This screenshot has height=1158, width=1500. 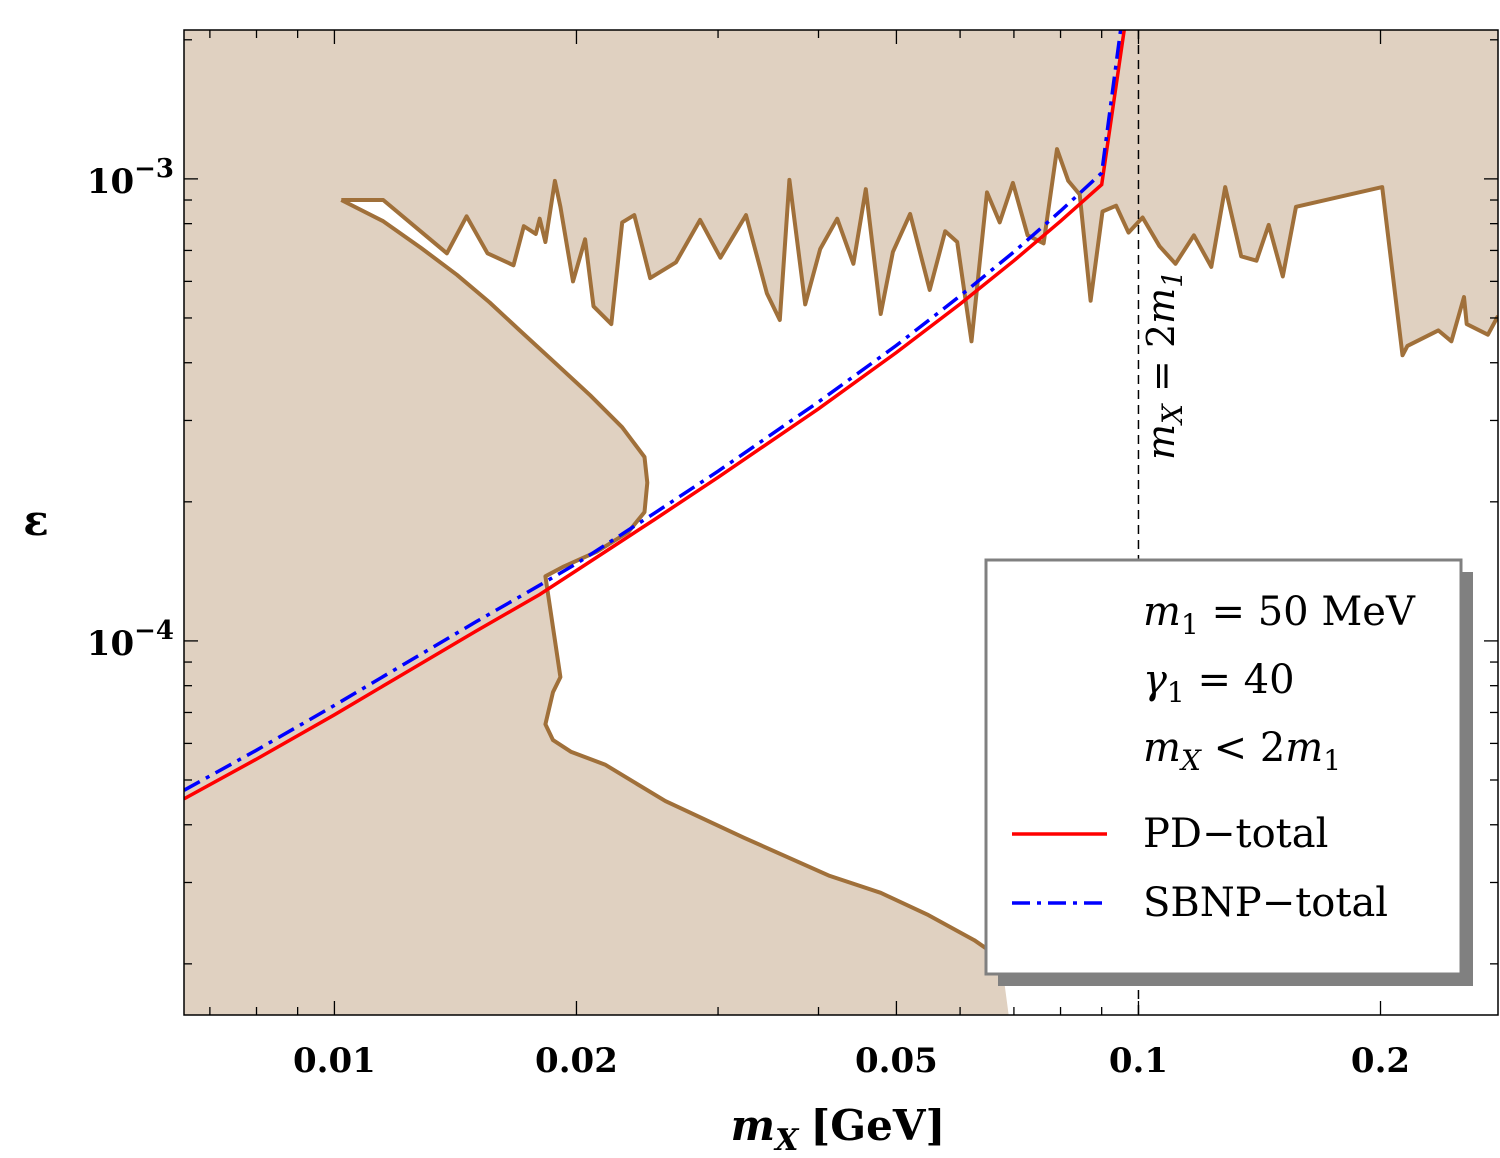 What do you see at coordinates (36, 520) in the screenshot?
I see `y-axis-title: ε` at bounding box center [36, 520].